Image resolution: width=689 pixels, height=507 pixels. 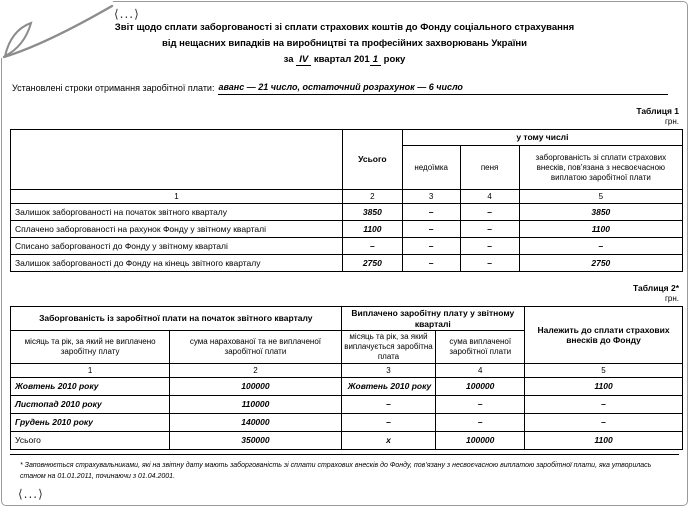 What do you see at coordinates (431, 167) in the screenshot?
I see `t1-subheader-arrears: недоїмка` at bounding box center [431, 167].